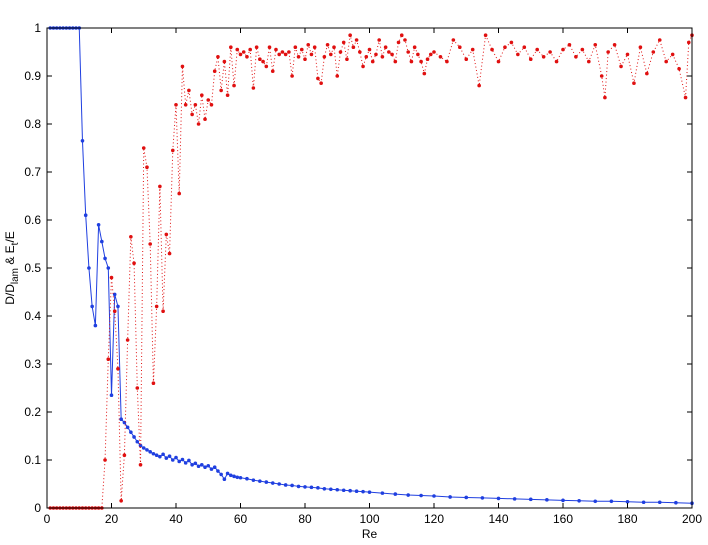 Image resolution: width=708 pixels, height=545 pixels. Describe the element at coordinates (10, 236) in the screenshot. I see `y-axis-label-part-c: /E` at that location.